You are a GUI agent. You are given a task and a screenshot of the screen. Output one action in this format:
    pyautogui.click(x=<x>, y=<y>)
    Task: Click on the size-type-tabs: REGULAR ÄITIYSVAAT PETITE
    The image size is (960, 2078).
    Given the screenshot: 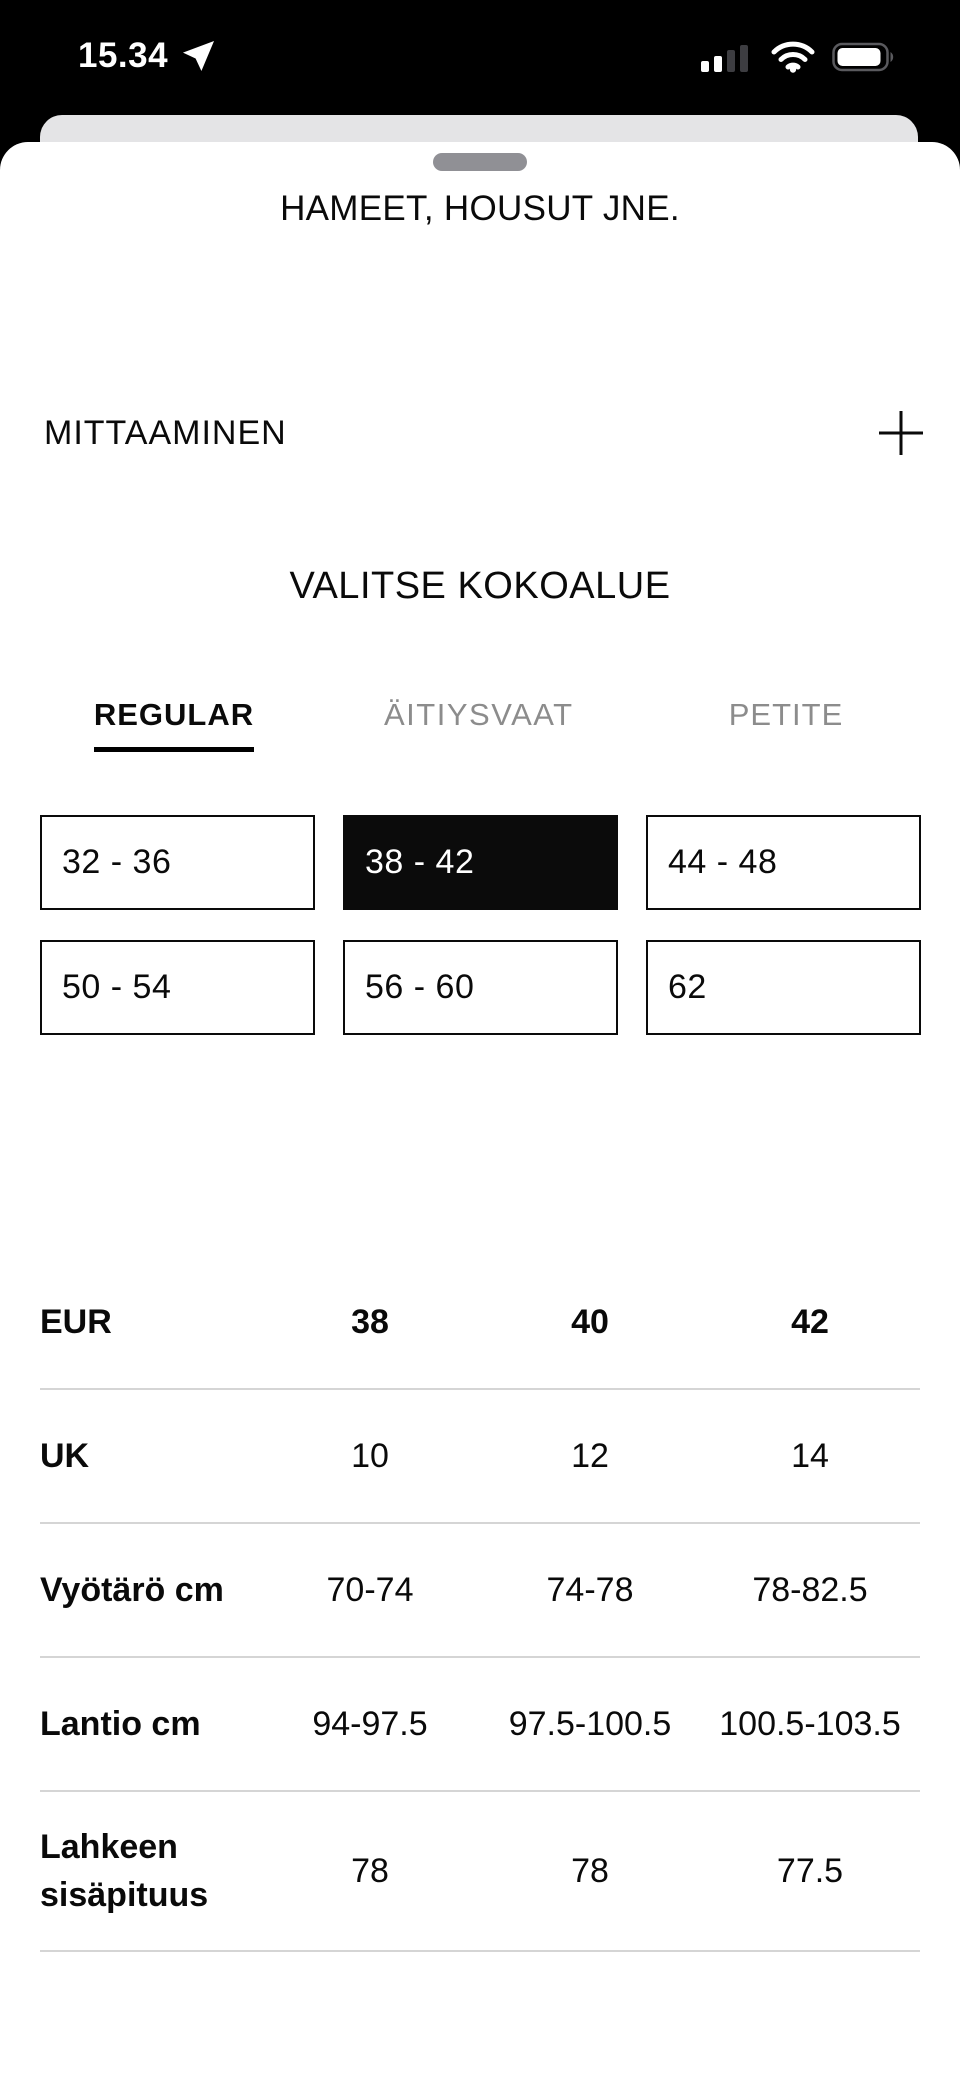 What is the action you would take?
    pyautogui.click(x=480, y=724)
    